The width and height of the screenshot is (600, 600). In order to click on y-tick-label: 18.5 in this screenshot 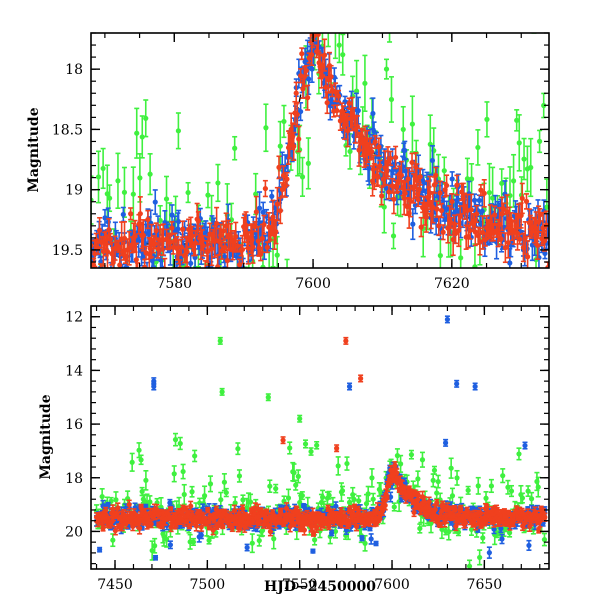, I will do `click(67, 130)`.